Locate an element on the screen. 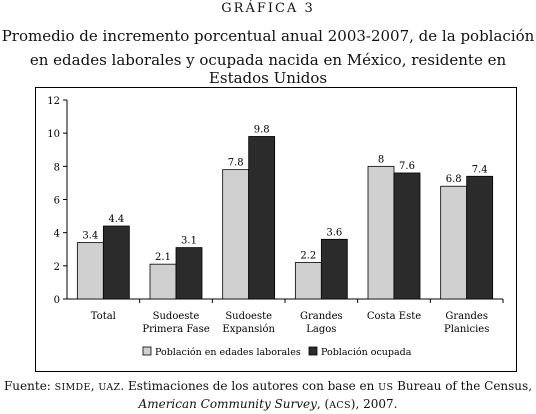 This screenshot has width=536, height=414. source-acs: ACS is located at coordinates (340, 405).